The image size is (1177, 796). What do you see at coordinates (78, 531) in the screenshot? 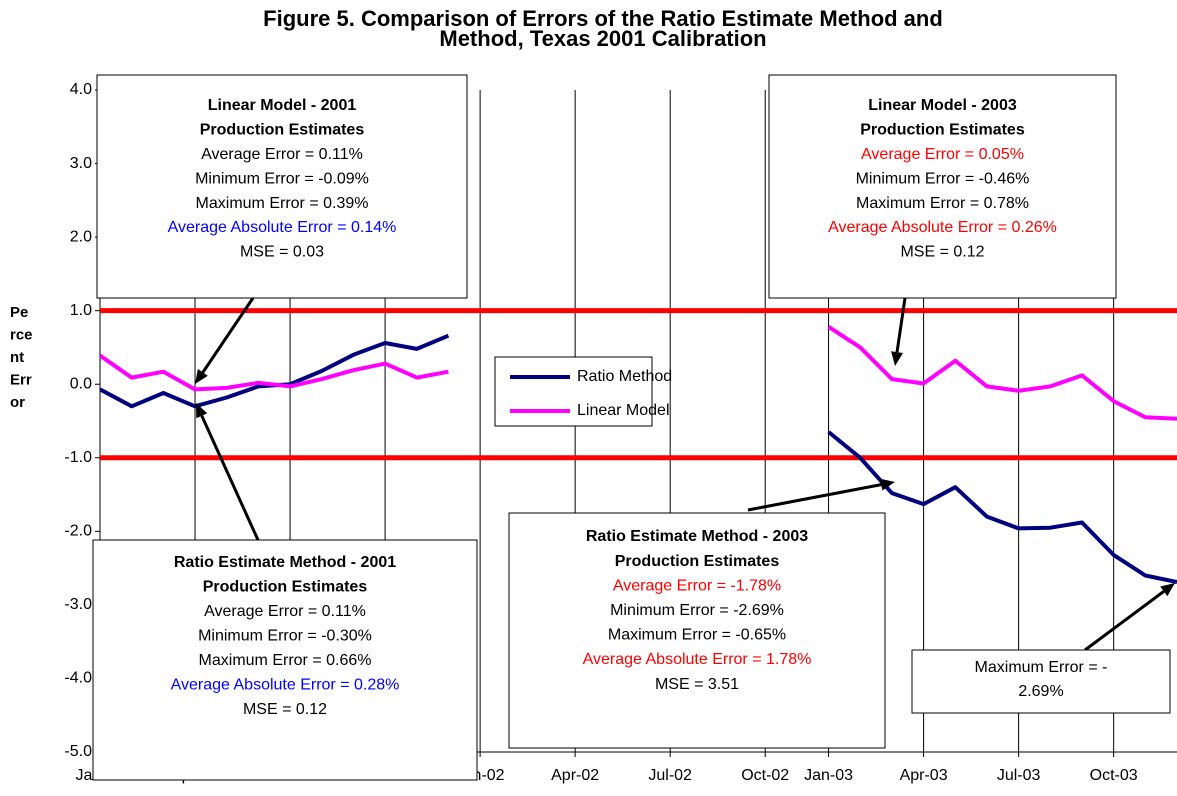
I see `y-tick-label: -2.0` at bounding box center [78, 531].